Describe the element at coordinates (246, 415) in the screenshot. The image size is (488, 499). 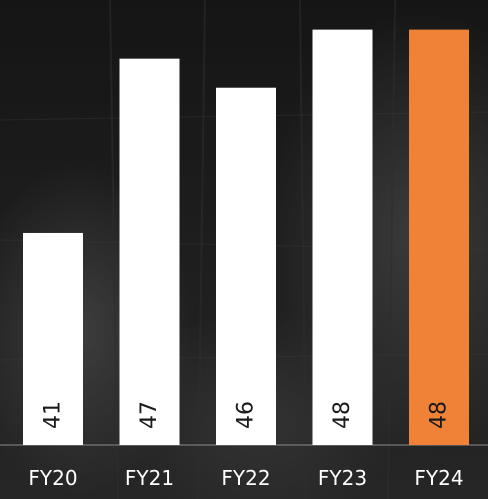
I see `value-label-fy22: 46` at that location.